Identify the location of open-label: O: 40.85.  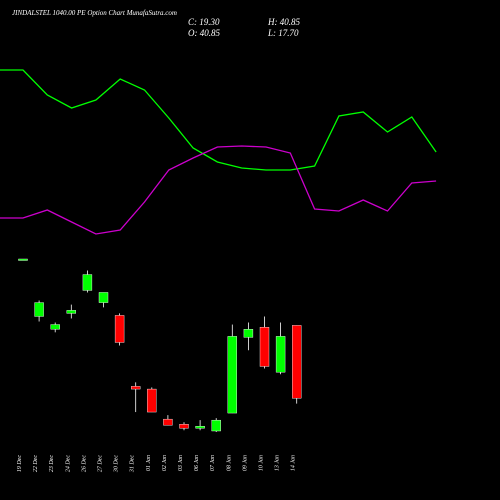
(204, 33).